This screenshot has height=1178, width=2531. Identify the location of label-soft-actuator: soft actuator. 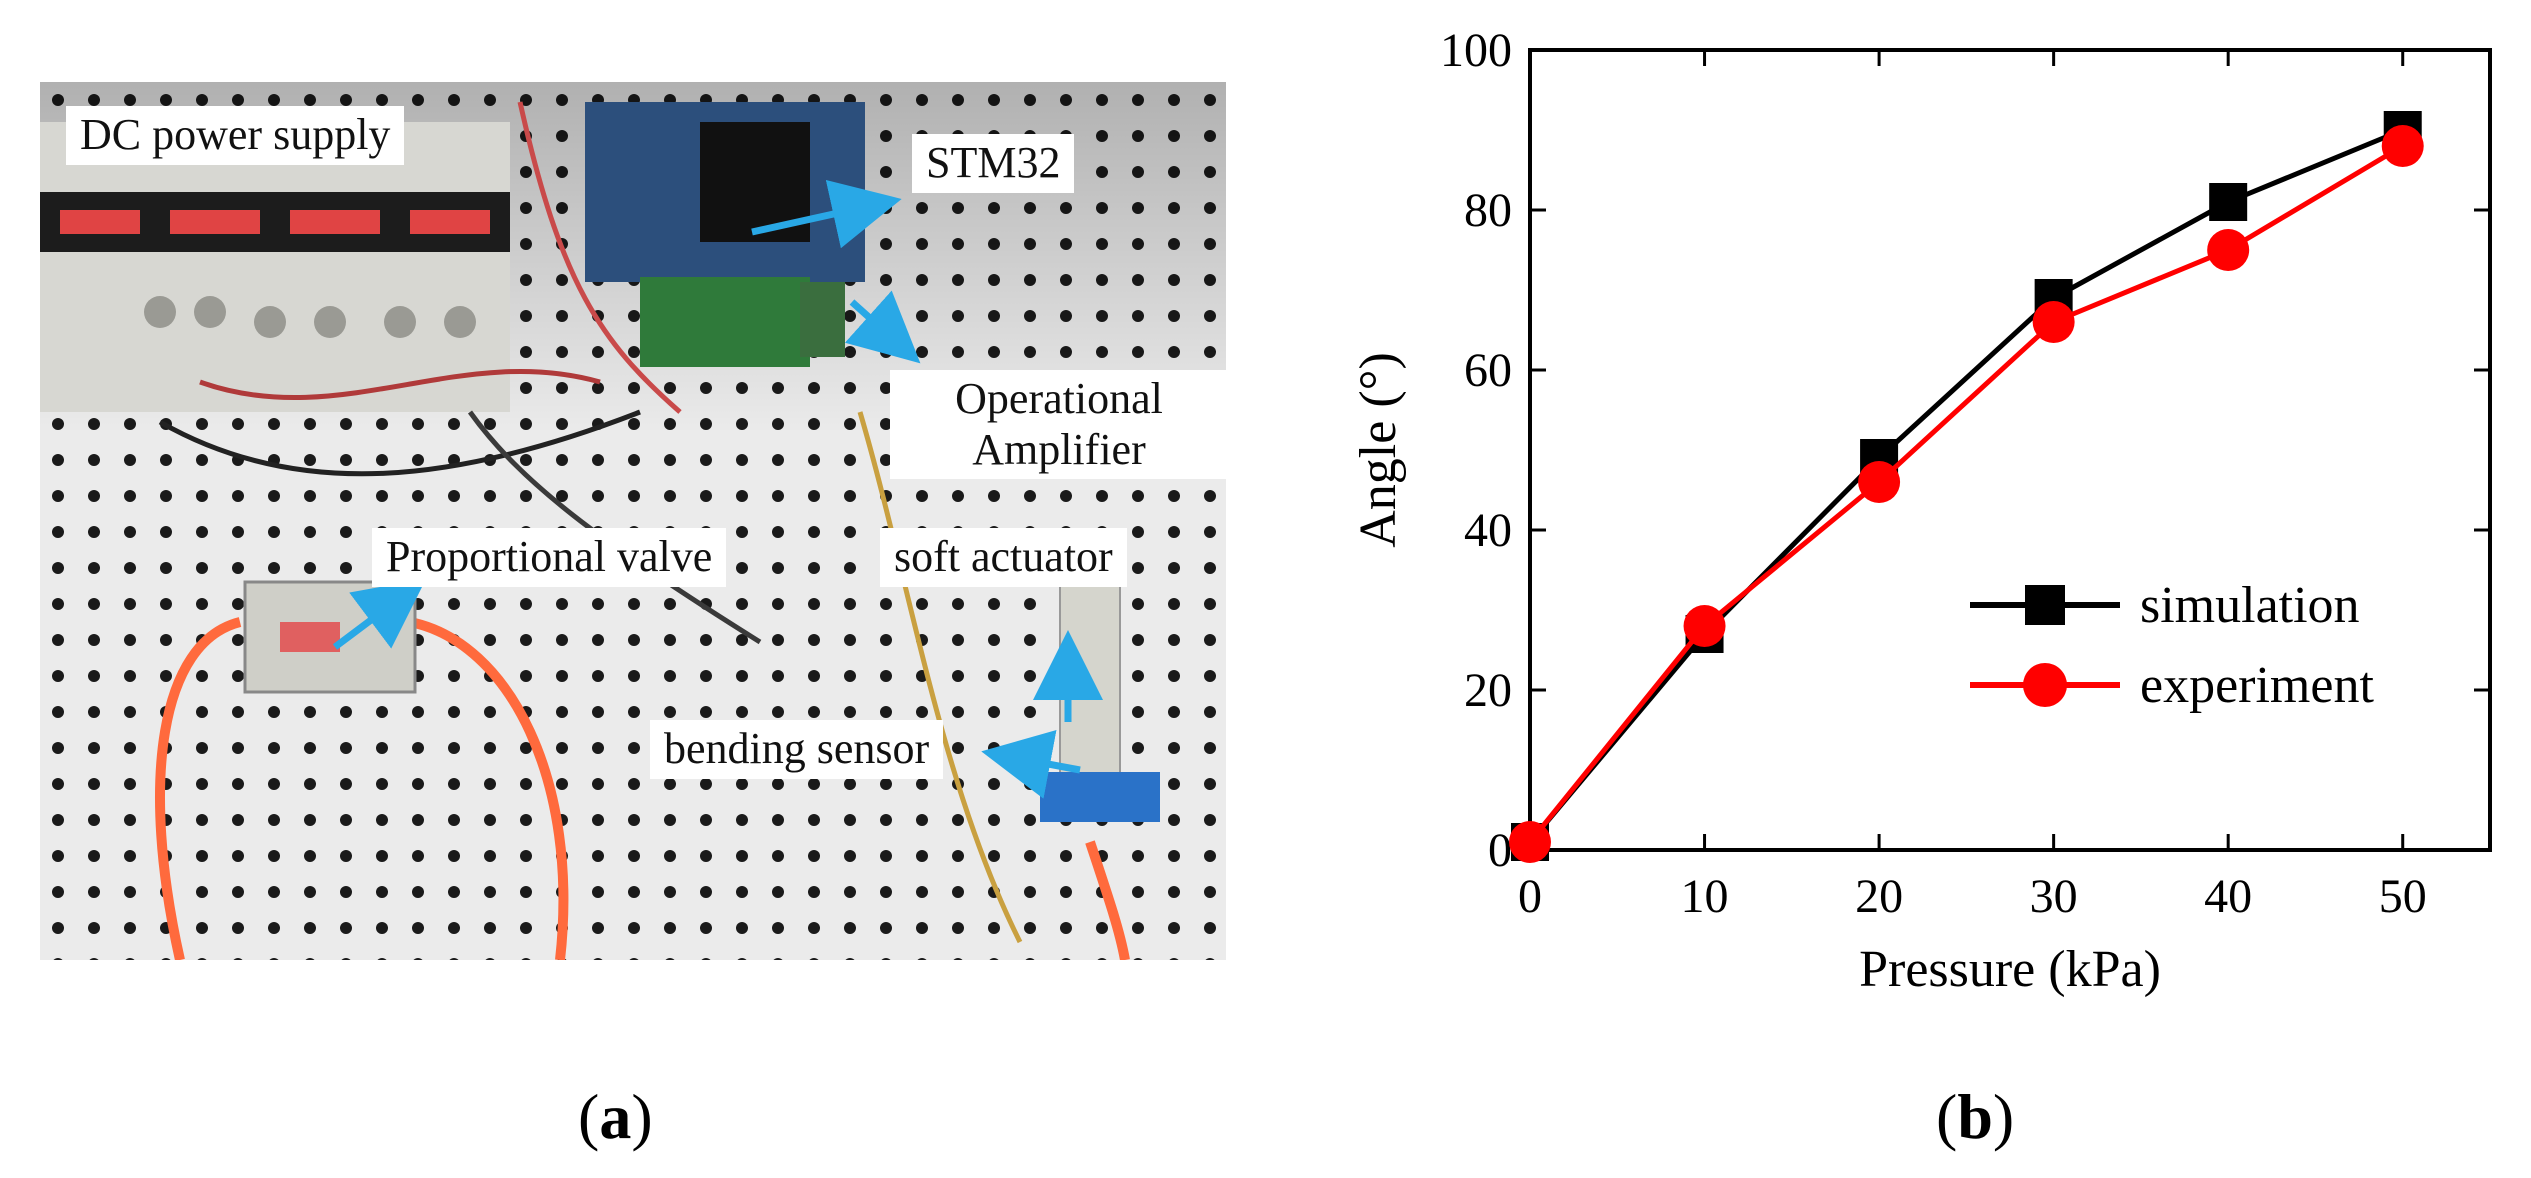
(1003, 557).